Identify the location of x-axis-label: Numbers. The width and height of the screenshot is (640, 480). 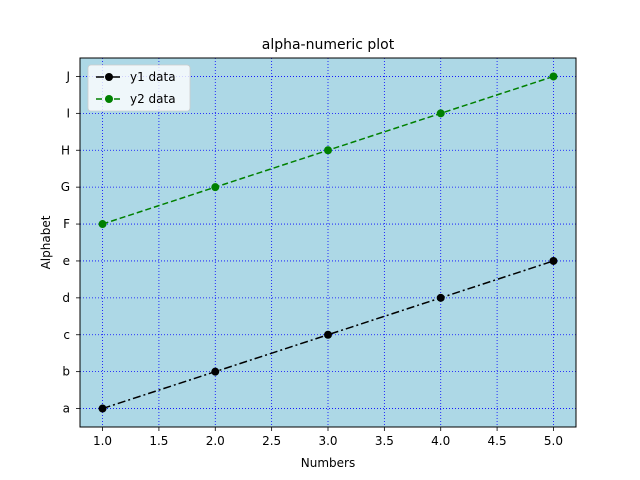
(328, 463).